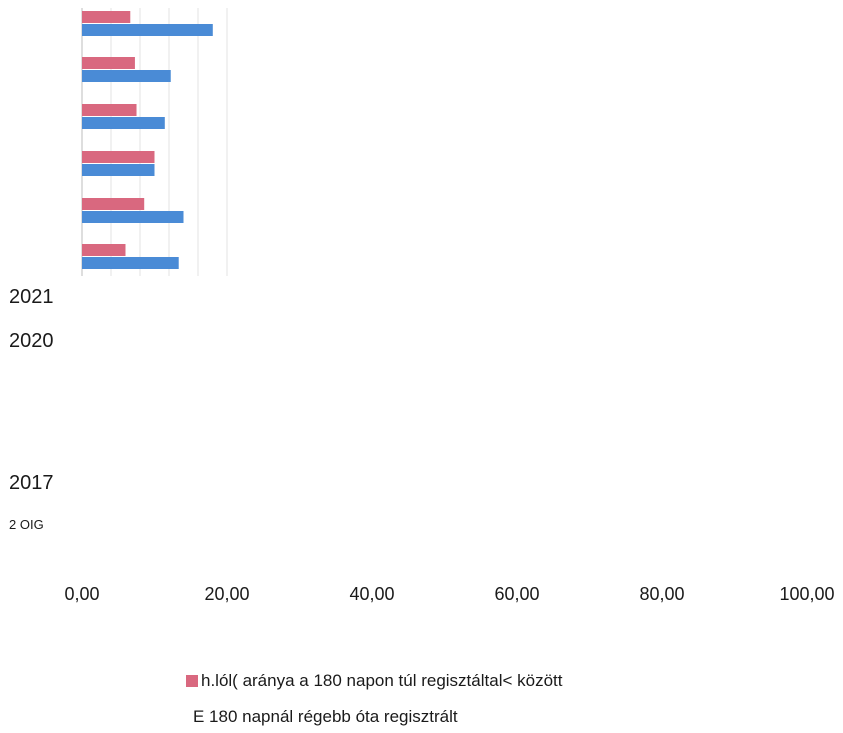 Image resolution: width=843 pixels, height=733 pixels. Describe the element at coordinates (82, 594) in the screenshot. I see `x-tick-label: 0,00` at that location.